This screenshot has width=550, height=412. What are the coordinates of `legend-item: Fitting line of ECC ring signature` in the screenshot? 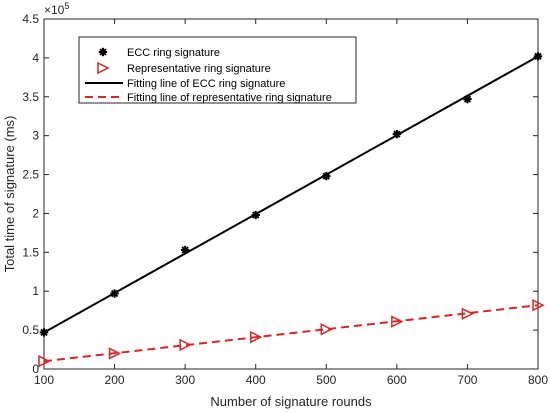 It's located at (185, 84).